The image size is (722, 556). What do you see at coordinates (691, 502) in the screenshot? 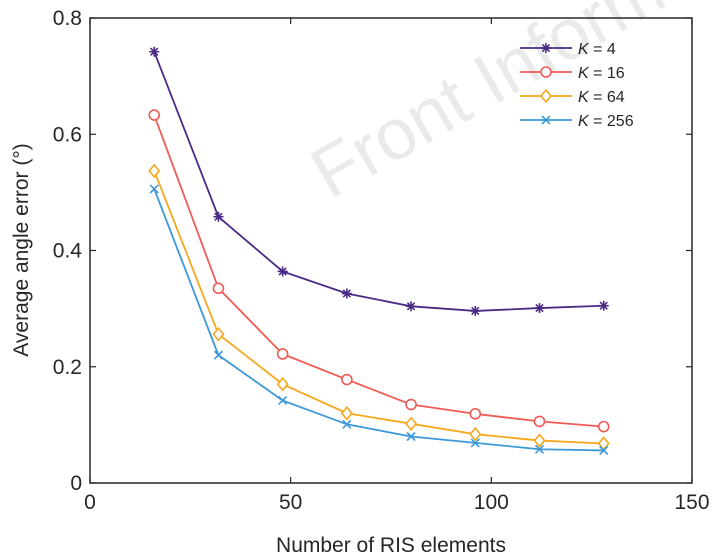
I see `x-tick-label: 150` at bounding box center [691, 502].